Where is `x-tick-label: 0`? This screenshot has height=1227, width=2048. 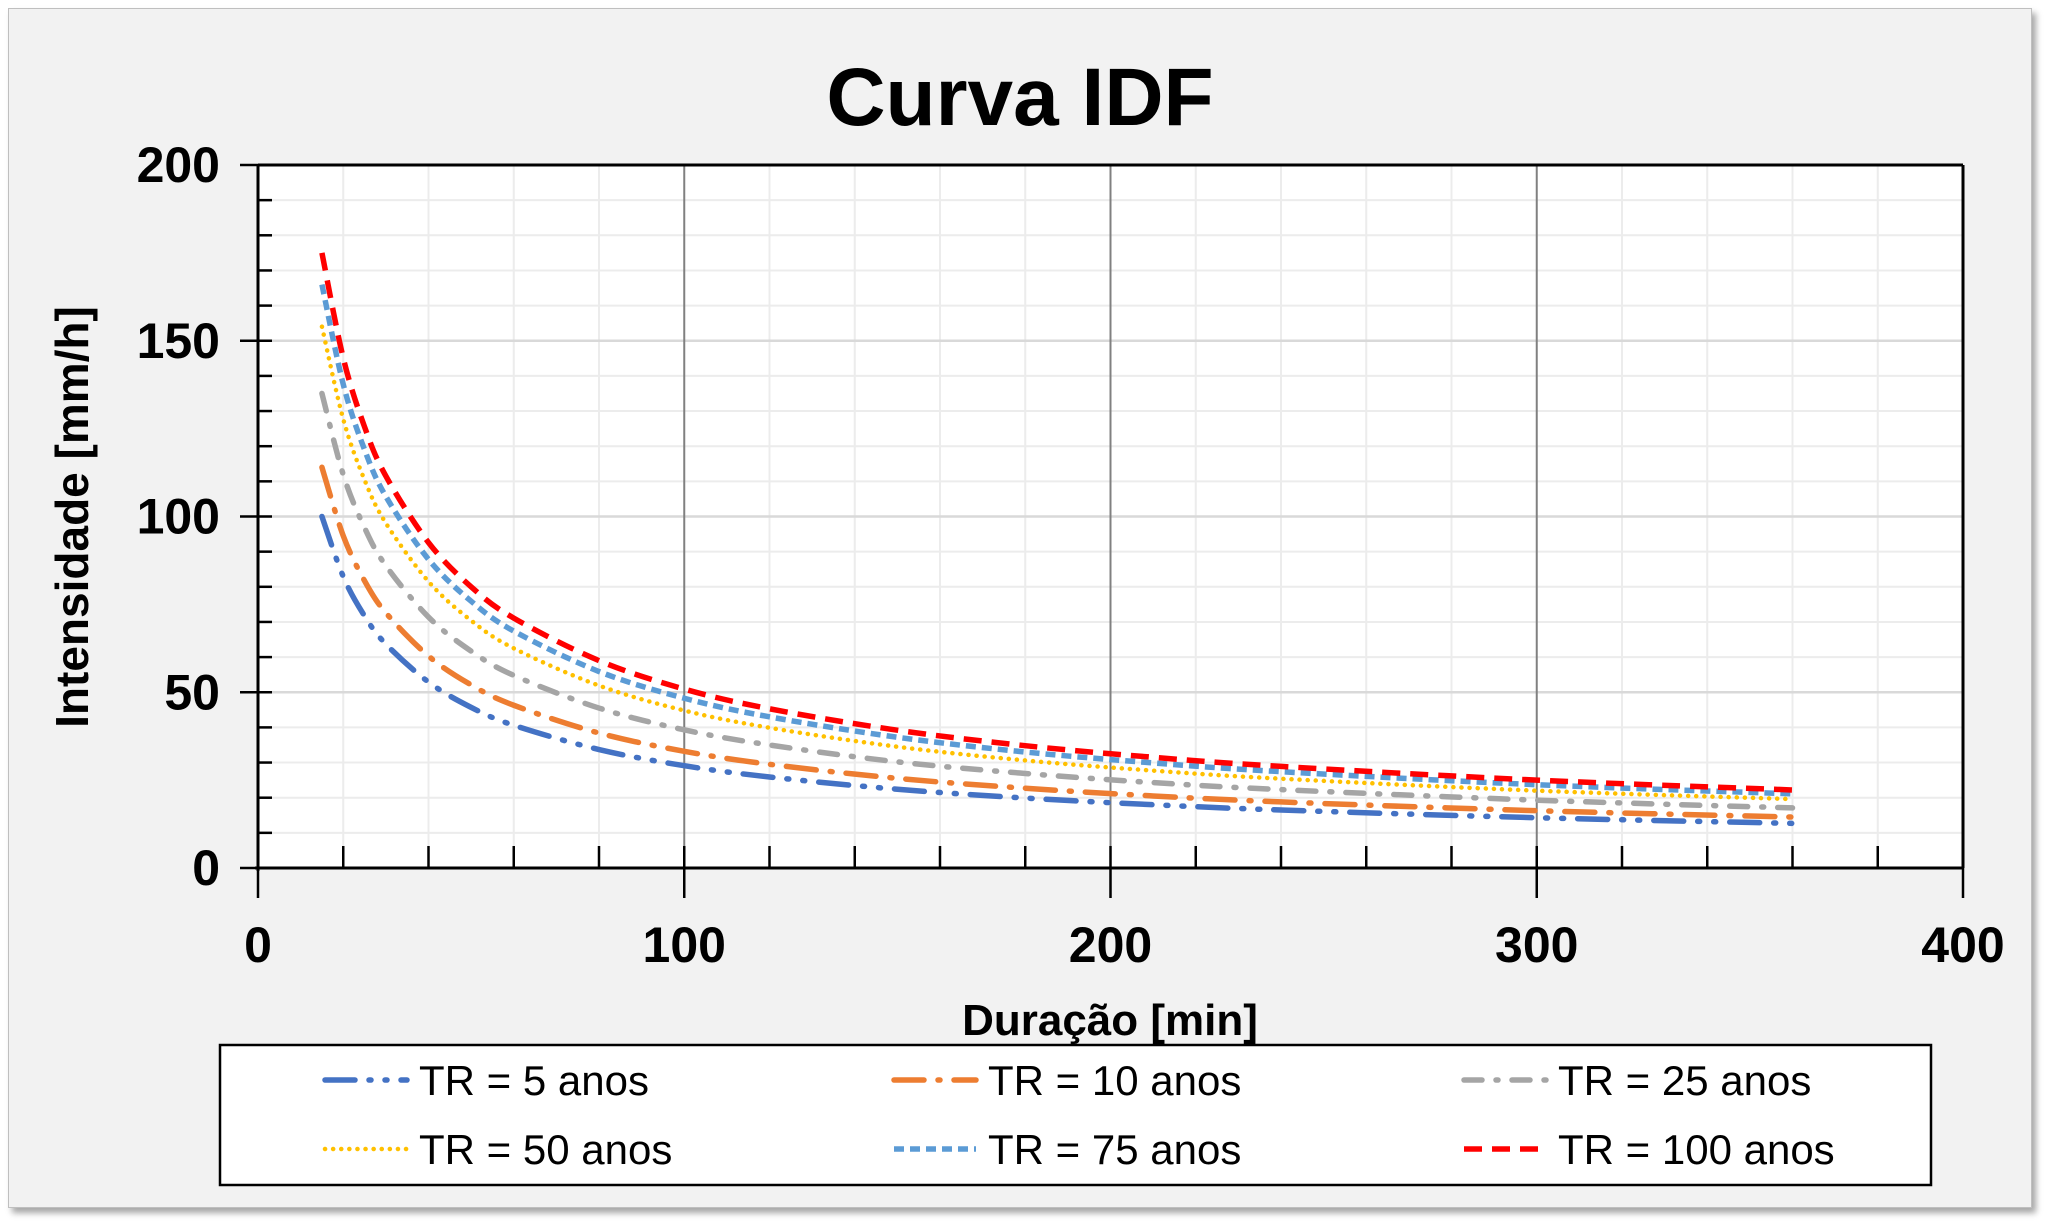
x-tick-label: 0 is located at coordinates (258, 945).